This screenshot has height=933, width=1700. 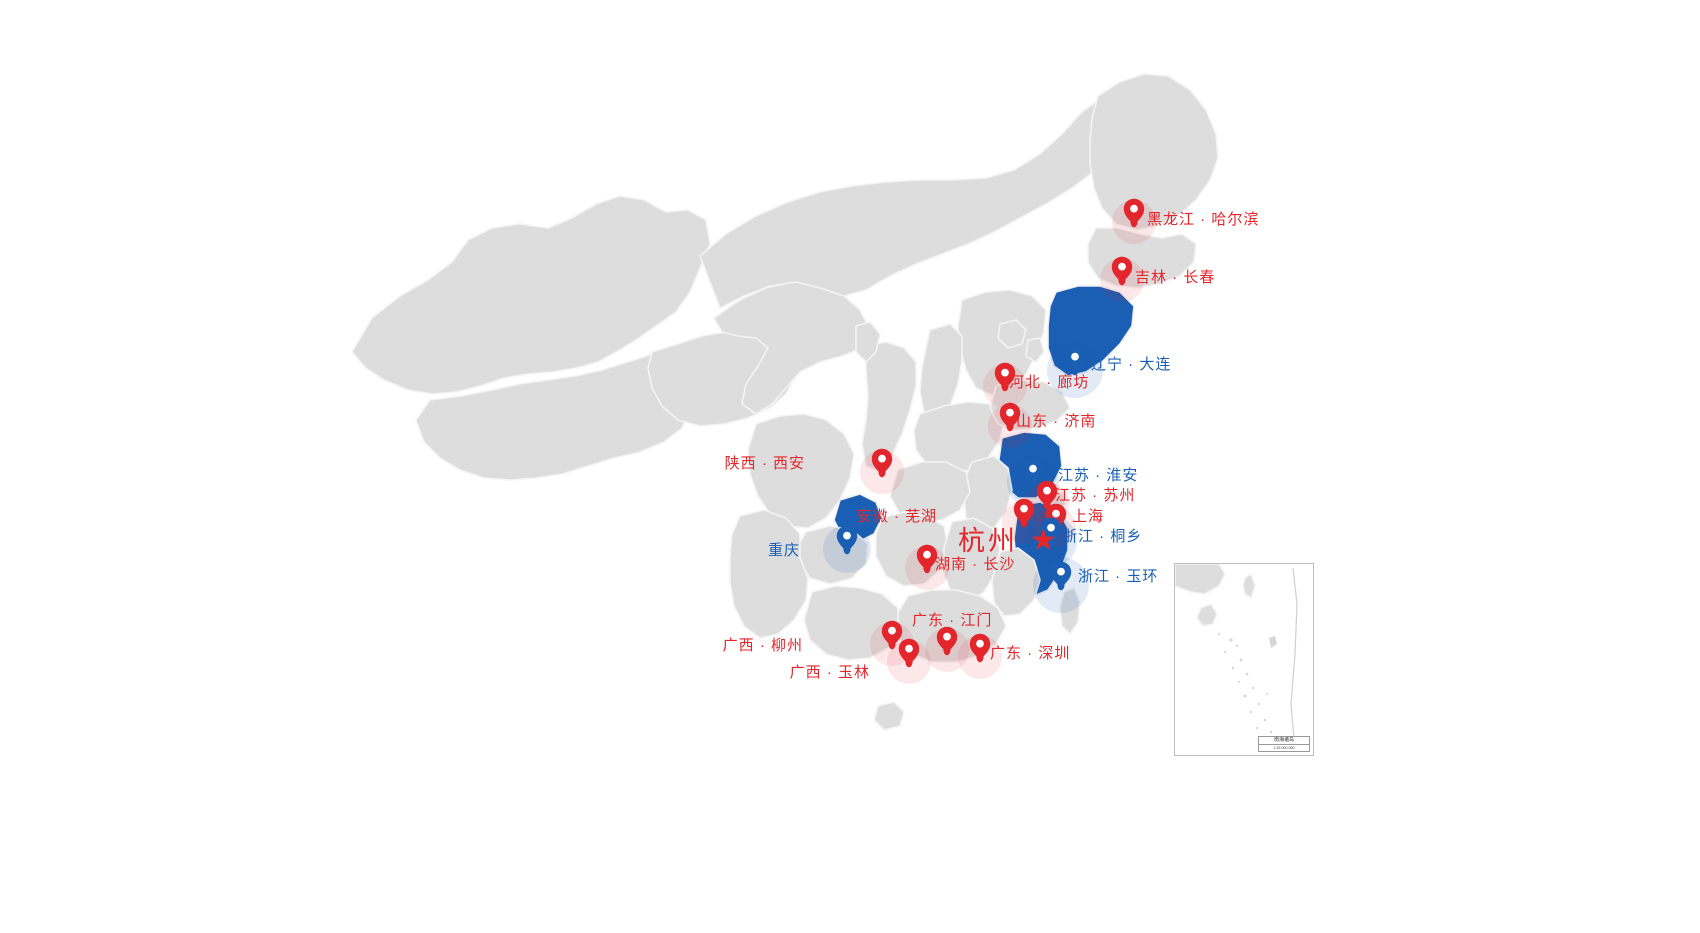 I want to click on south-china-sea-inset: 南海诸岛 1:33 000 000, so click(x=1244, y=659).